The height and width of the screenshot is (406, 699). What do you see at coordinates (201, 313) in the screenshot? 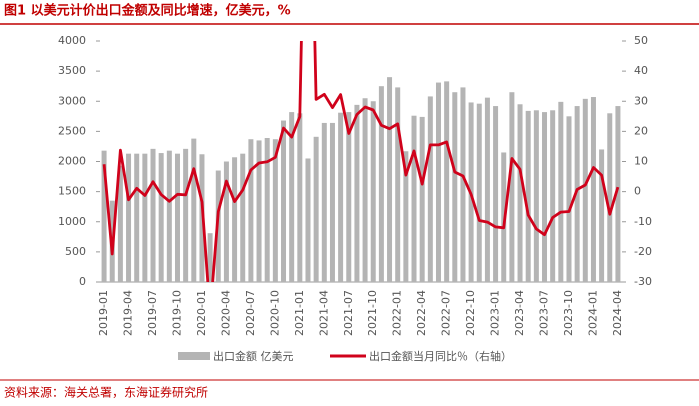
I see `x-tick-label: 2020-01` at bounding box center [201, 313].